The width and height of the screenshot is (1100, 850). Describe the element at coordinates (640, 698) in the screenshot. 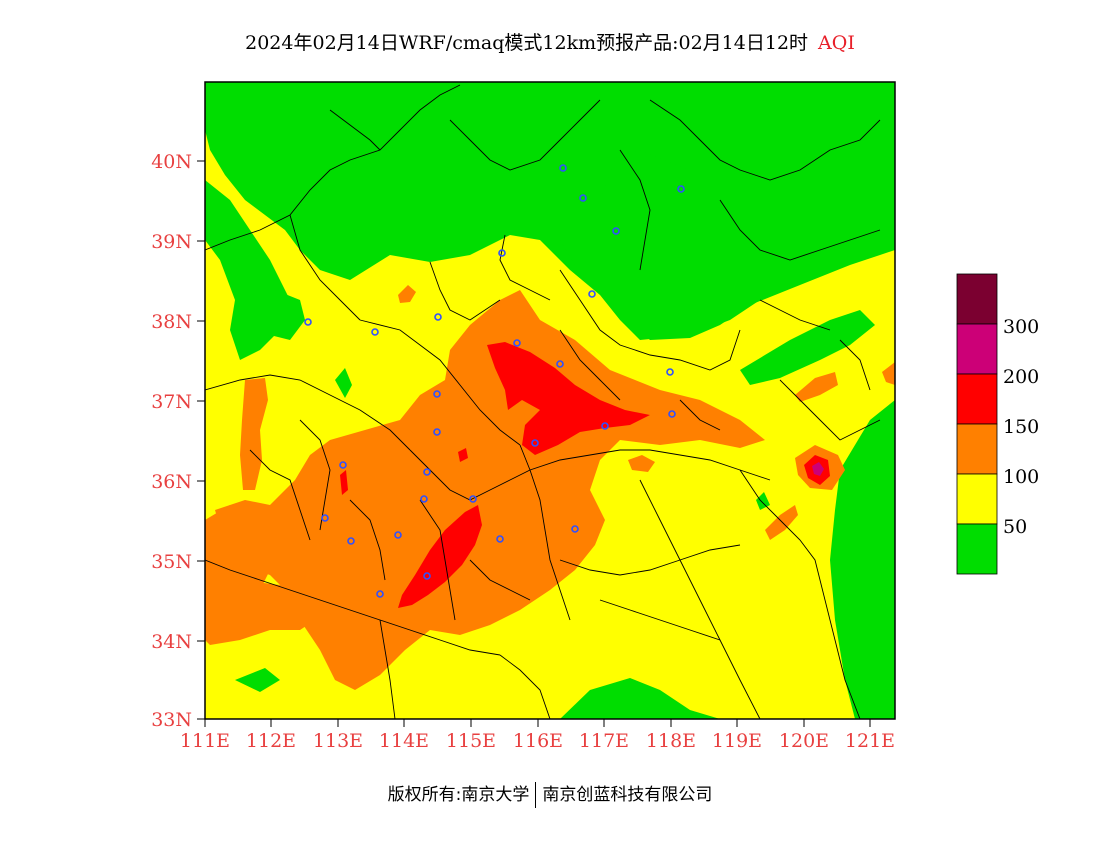

I see `good-zone-south` at that location.